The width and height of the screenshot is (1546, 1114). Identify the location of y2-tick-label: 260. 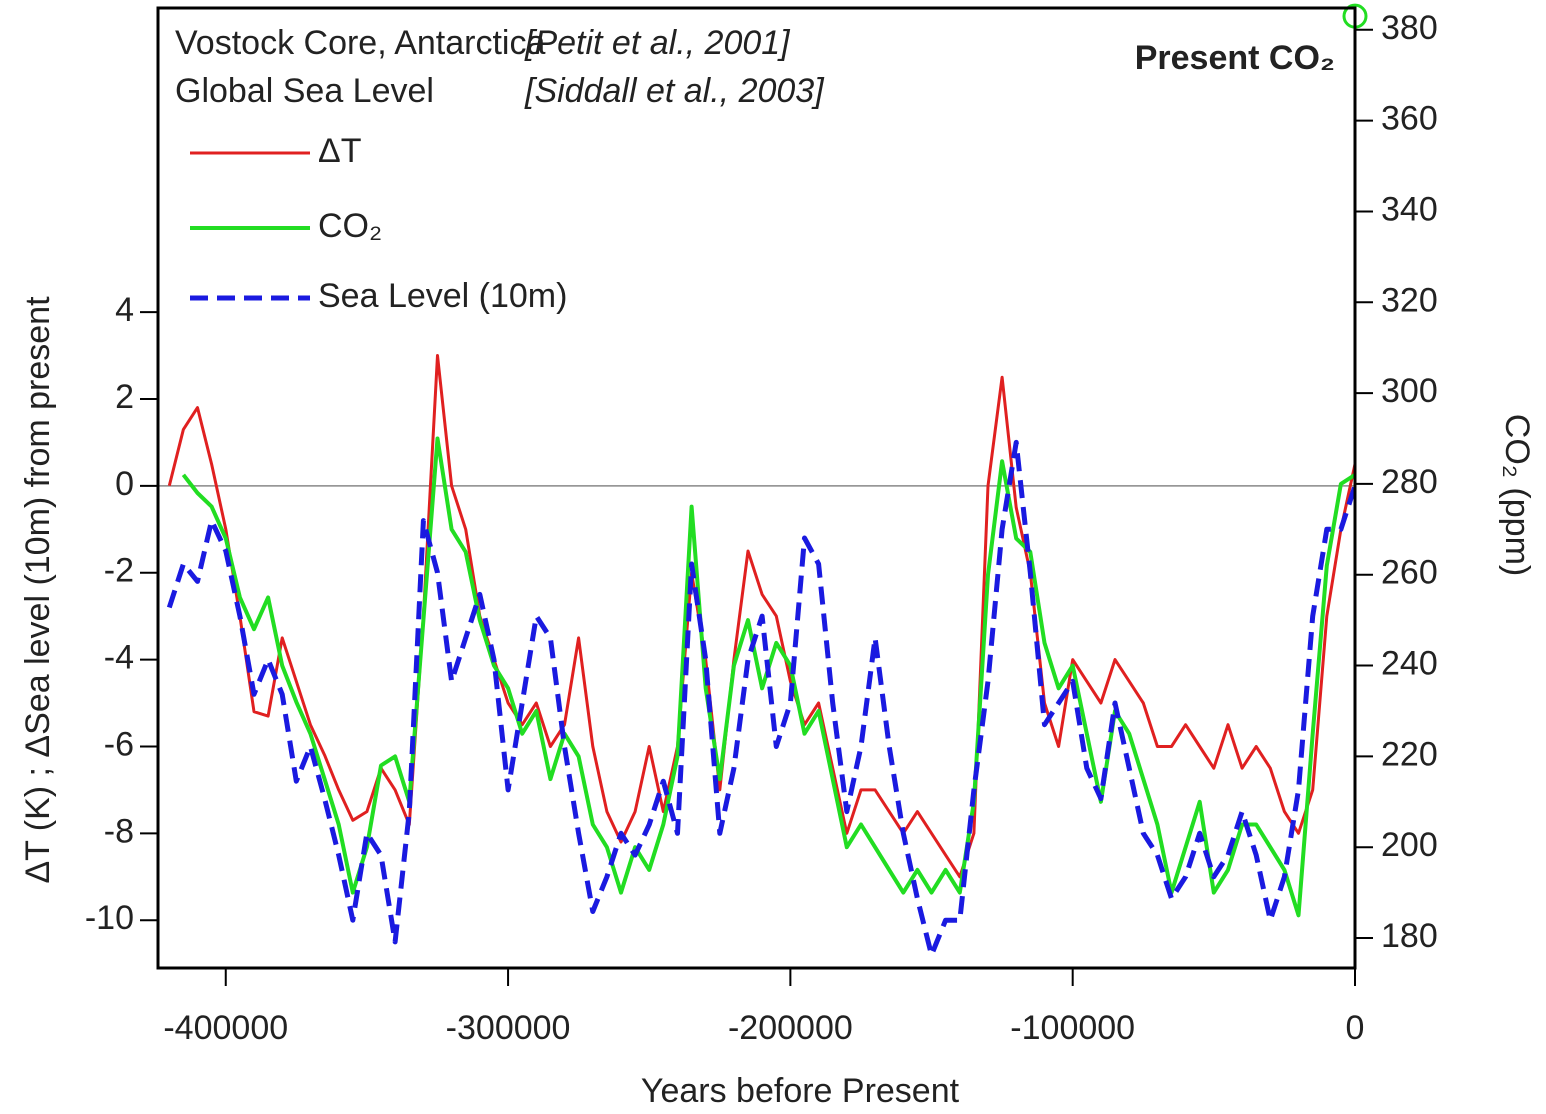
(1409, 573).